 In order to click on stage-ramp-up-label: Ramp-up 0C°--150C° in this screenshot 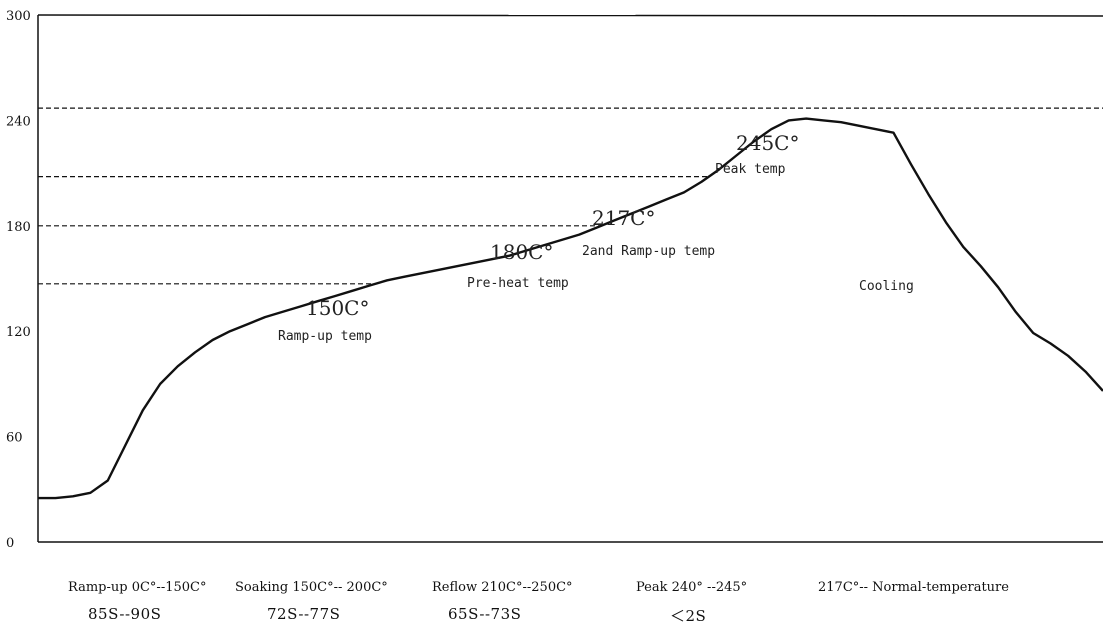, I will do `click(137, 587)`.